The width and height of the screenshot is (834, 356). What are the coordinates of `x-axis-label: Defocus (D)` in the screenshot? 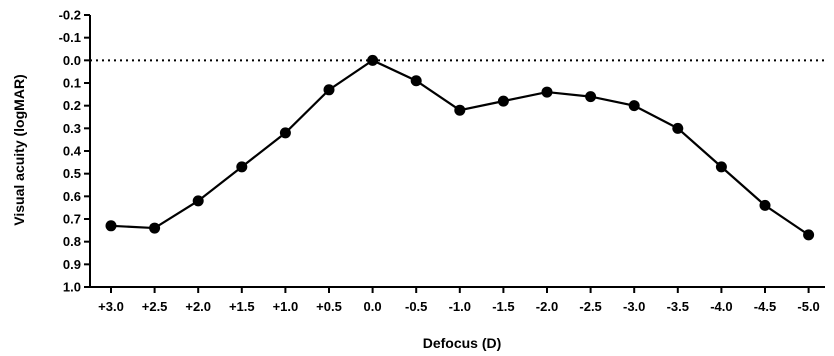 It's located at (462, 343).